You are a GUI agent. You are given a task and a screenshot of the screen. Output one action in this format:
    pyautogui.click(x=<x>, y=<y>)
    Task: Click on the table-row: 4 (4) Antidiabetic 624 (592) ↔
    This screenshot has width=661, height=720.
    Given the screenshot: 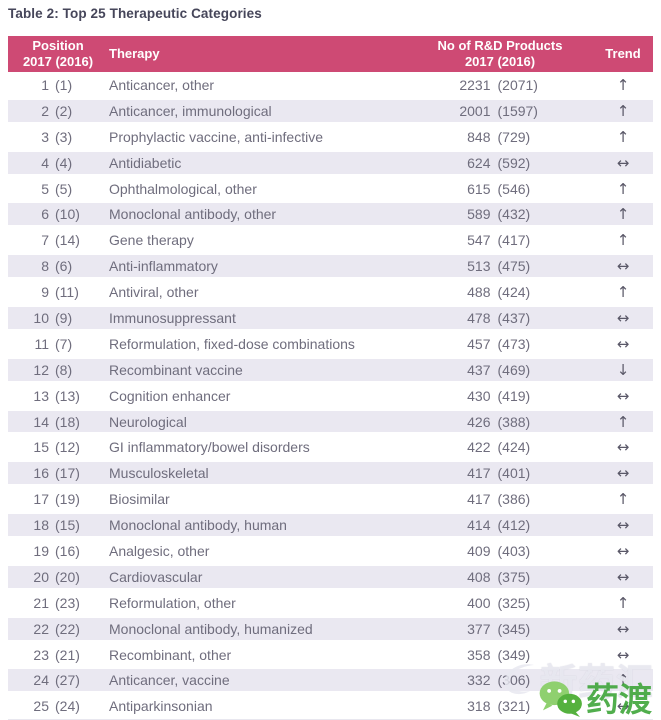 What is the action you would take?
    pyautogui.click(x=330, y=162)
    